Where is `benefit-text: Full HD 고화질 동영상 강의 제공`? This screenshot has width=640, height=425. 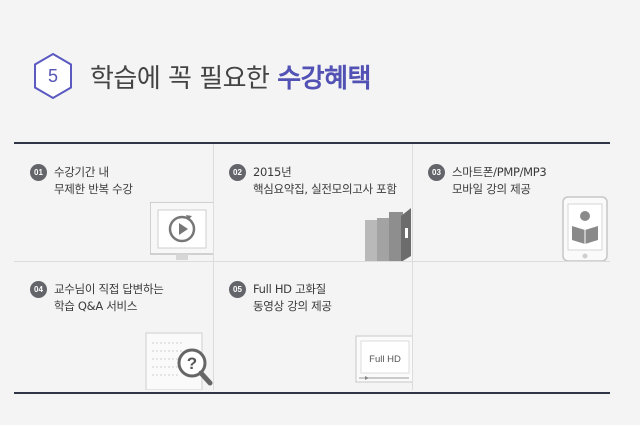 benefit-text: Full HD 고화질 동영상 강의 제공 is located at coordinates (292, 298).